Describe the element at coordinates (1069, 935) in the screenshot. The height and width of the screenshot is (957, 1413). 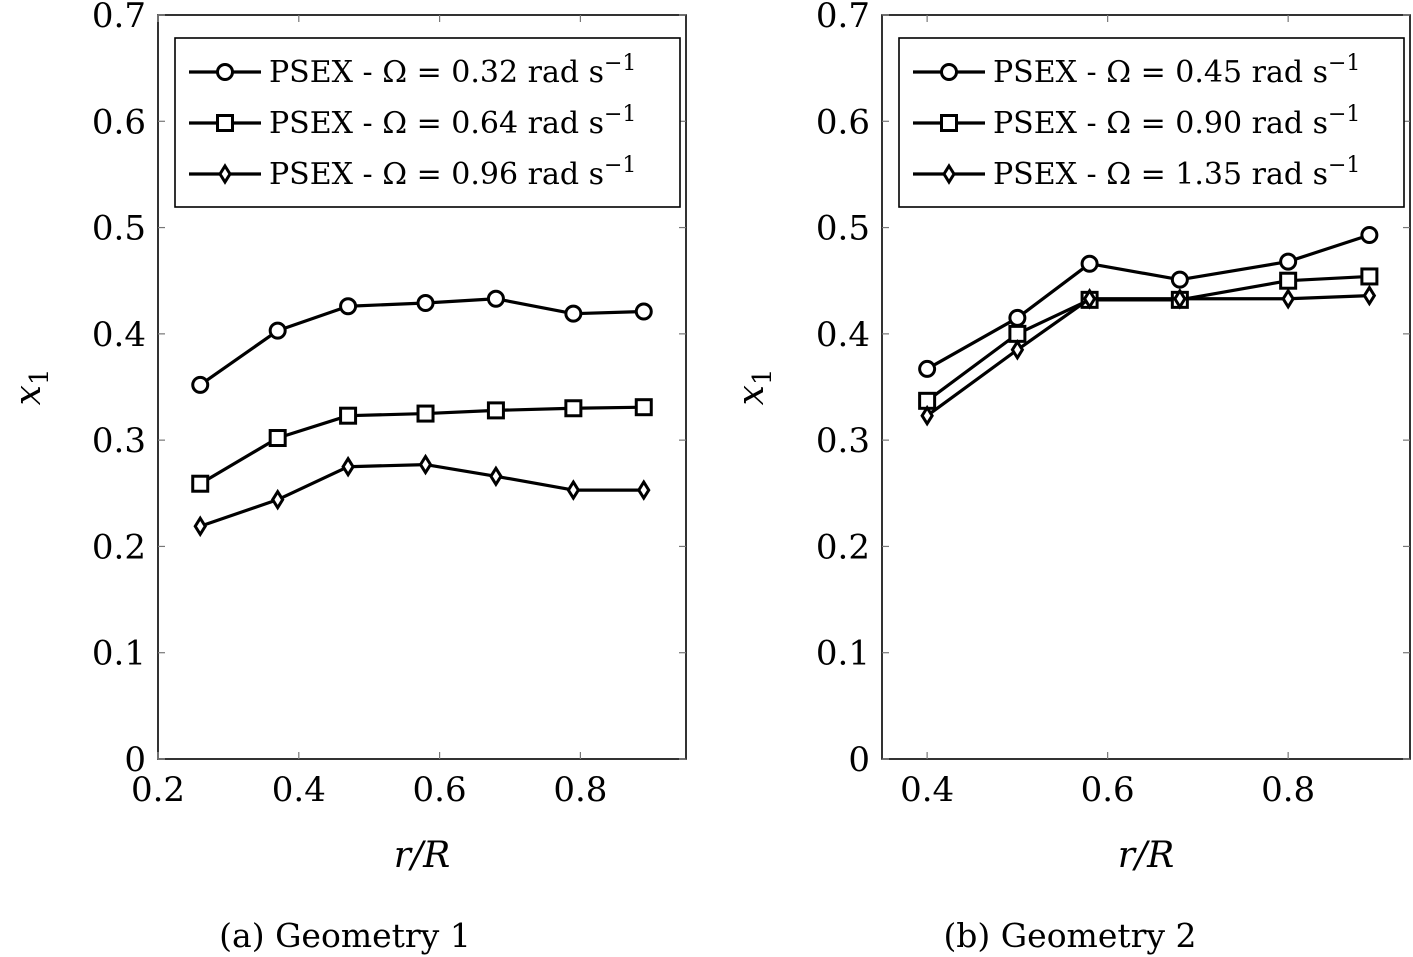
I see `subfigure-caption: (b) Geometry 2` at that location.